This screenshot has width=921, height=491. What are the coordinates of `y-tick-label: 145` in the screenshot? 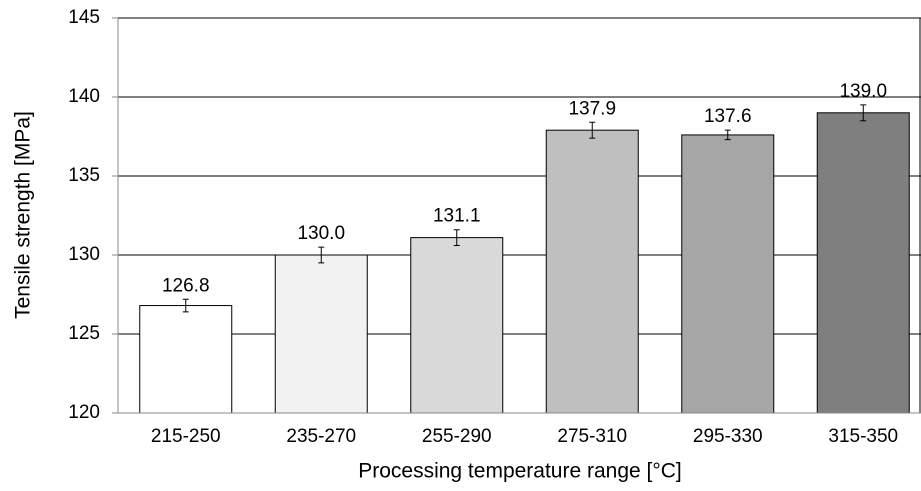 It's located at (84, 17).